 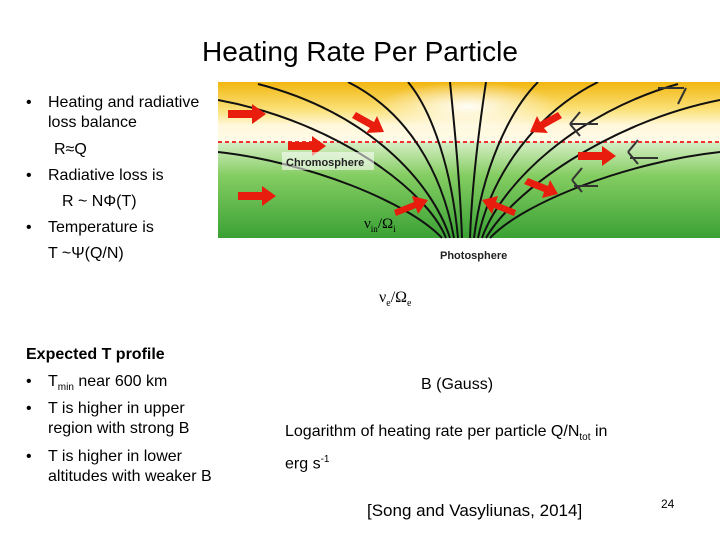 I want to click on bullet-text: Temperature is, so click(x=101, y=227).